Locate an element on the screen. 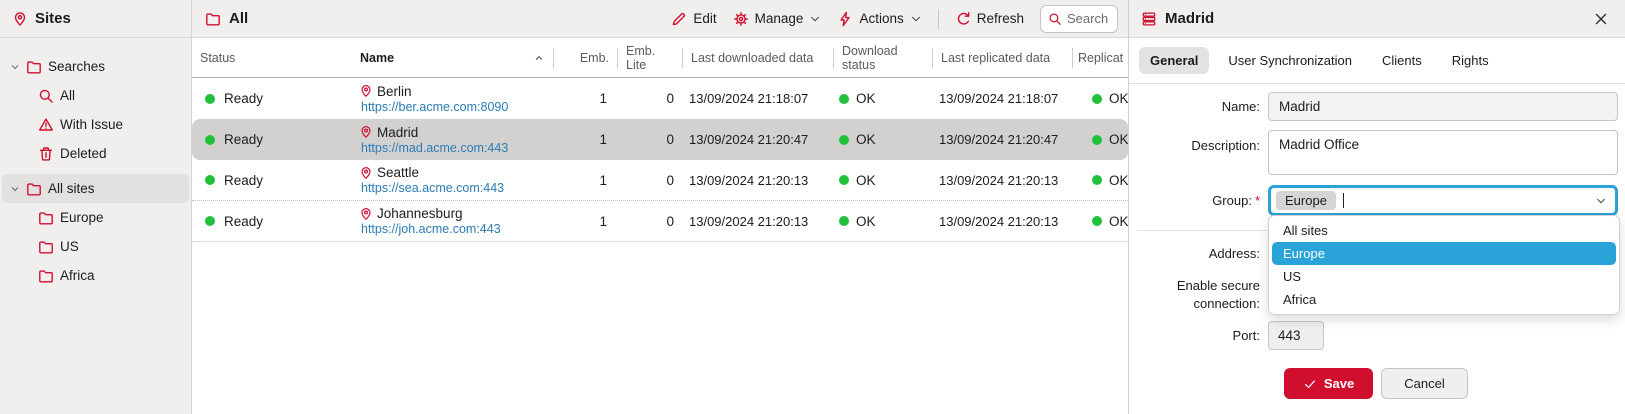  search-box is located at coordinates (1079, 18).